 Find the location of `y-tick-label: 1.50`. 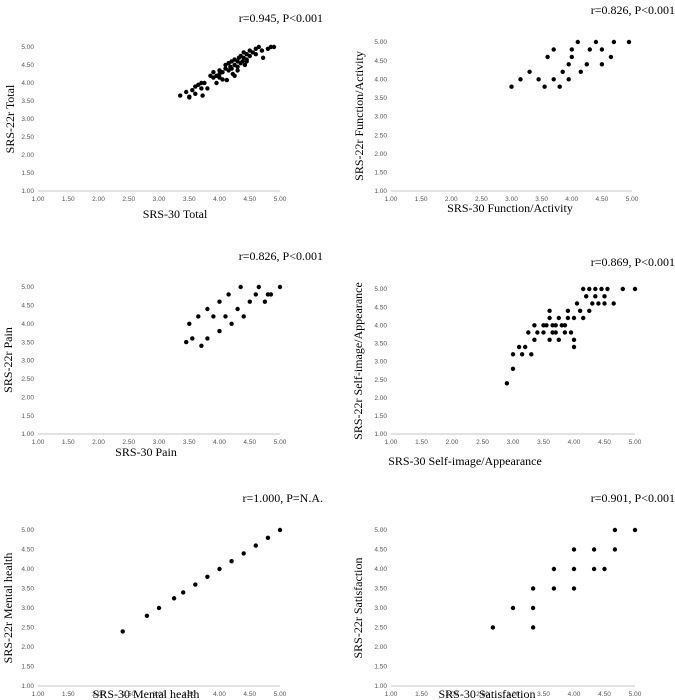

y-tick-label: 1.50 is located at coordinates (380, 416).